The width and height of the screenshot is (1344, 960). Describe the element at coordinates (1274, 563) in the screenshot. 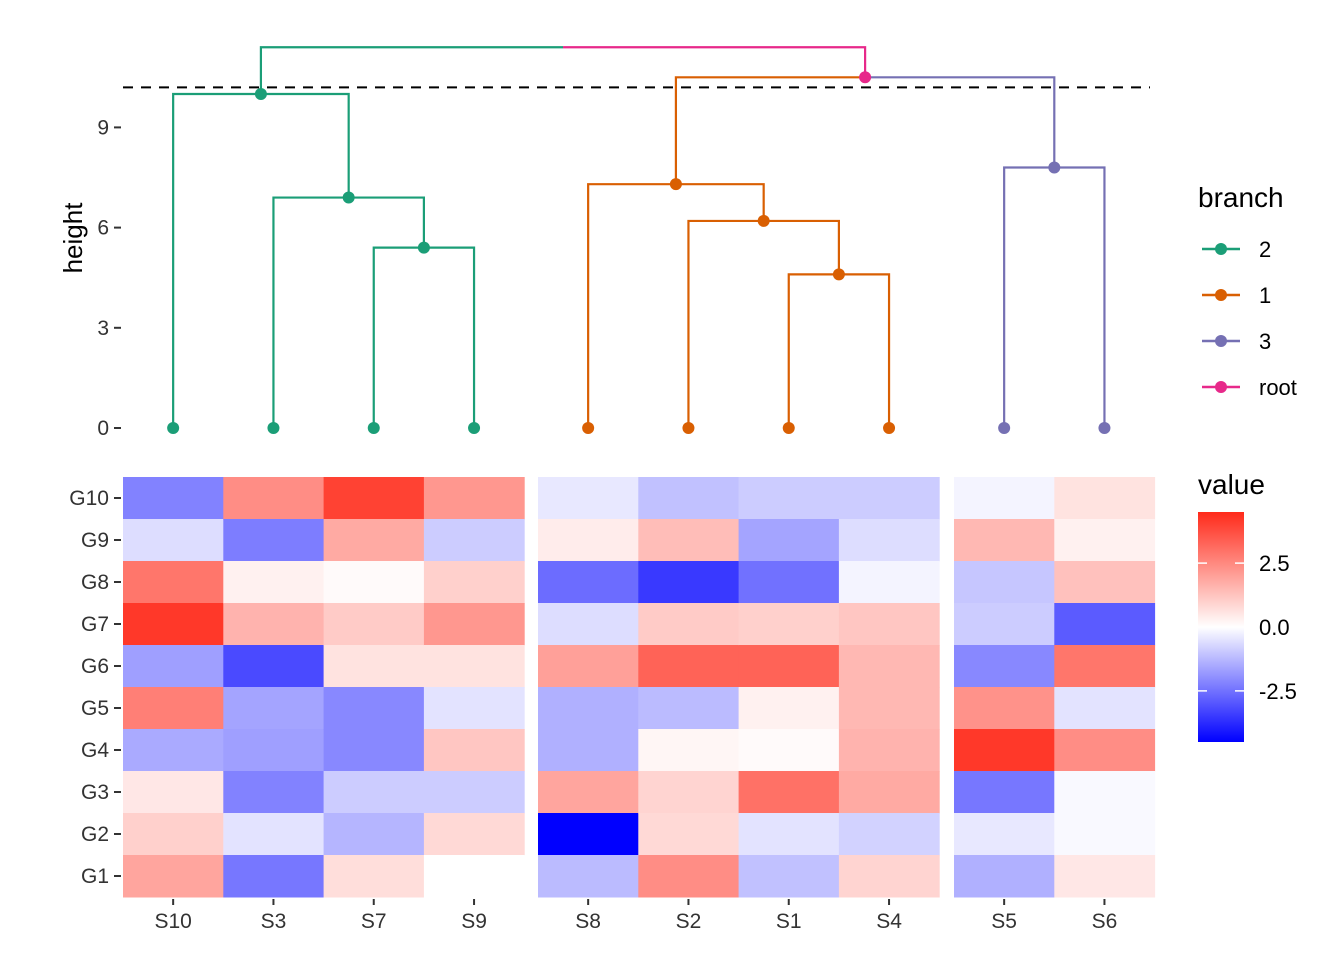

I see `colorbar-tick-label: 2.5` at that location.